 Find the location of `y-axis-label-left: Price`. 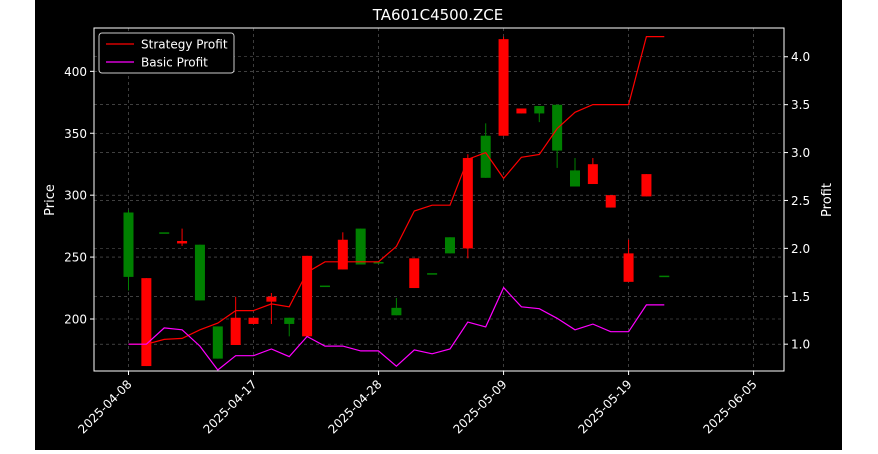

y-axis-label-left: Price is located at coordinates (50, 200).